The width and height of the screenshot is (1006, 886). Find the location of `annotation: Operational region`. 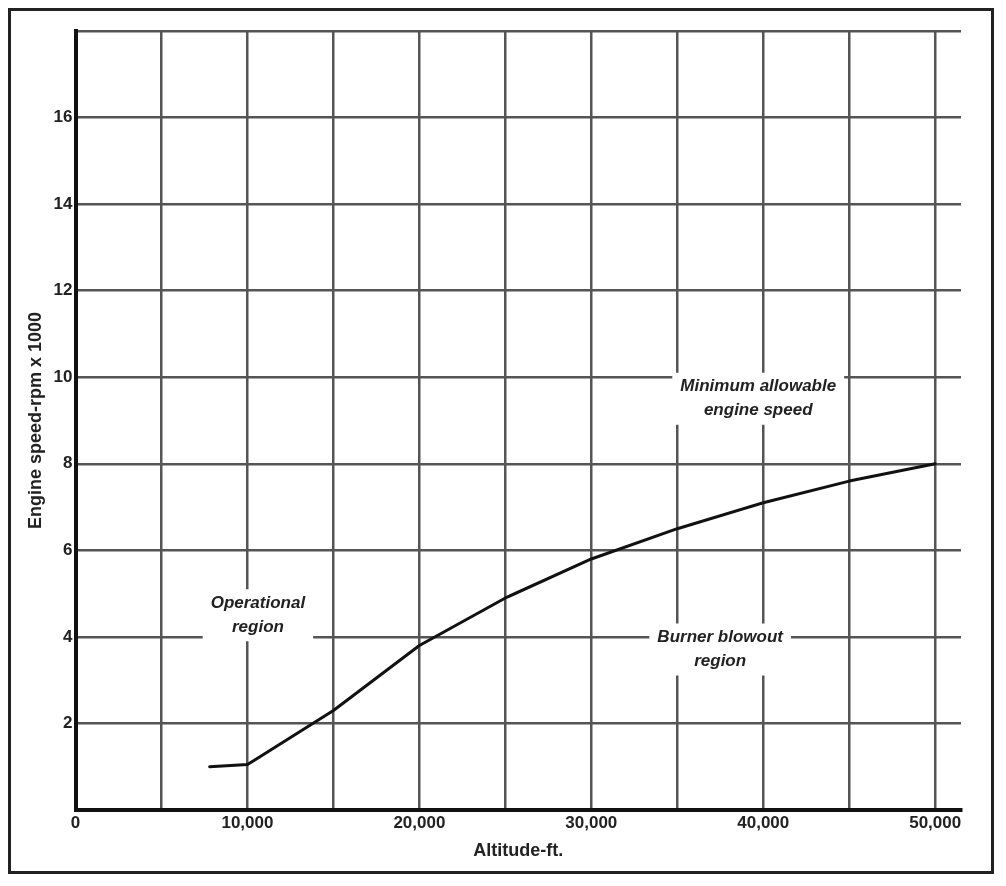

annotation: Operational region is located at coordinates (258, 614).